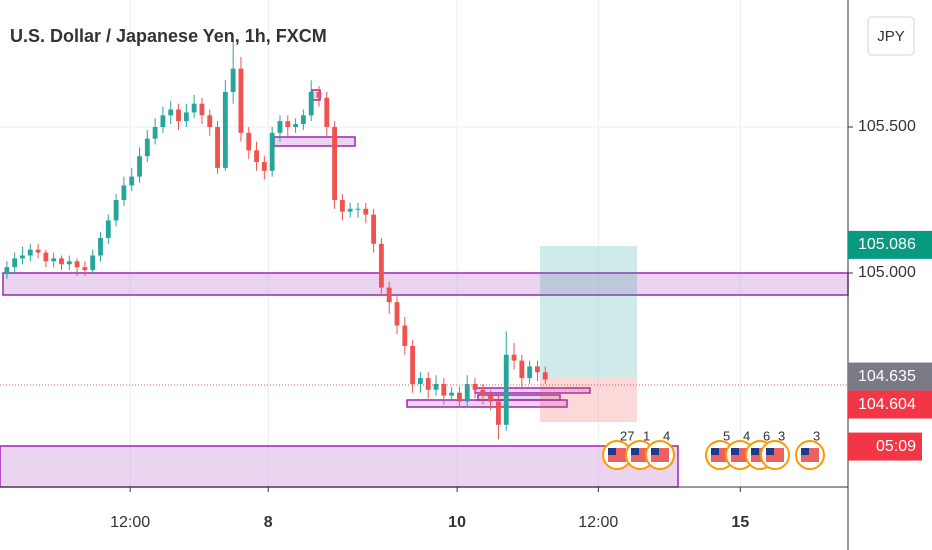  Describe the element at coordinates (168, 36) in the screenshot. I see `chart-title: U.S. Dollar / Japanese Yen, 1h, FXCM` at that location.